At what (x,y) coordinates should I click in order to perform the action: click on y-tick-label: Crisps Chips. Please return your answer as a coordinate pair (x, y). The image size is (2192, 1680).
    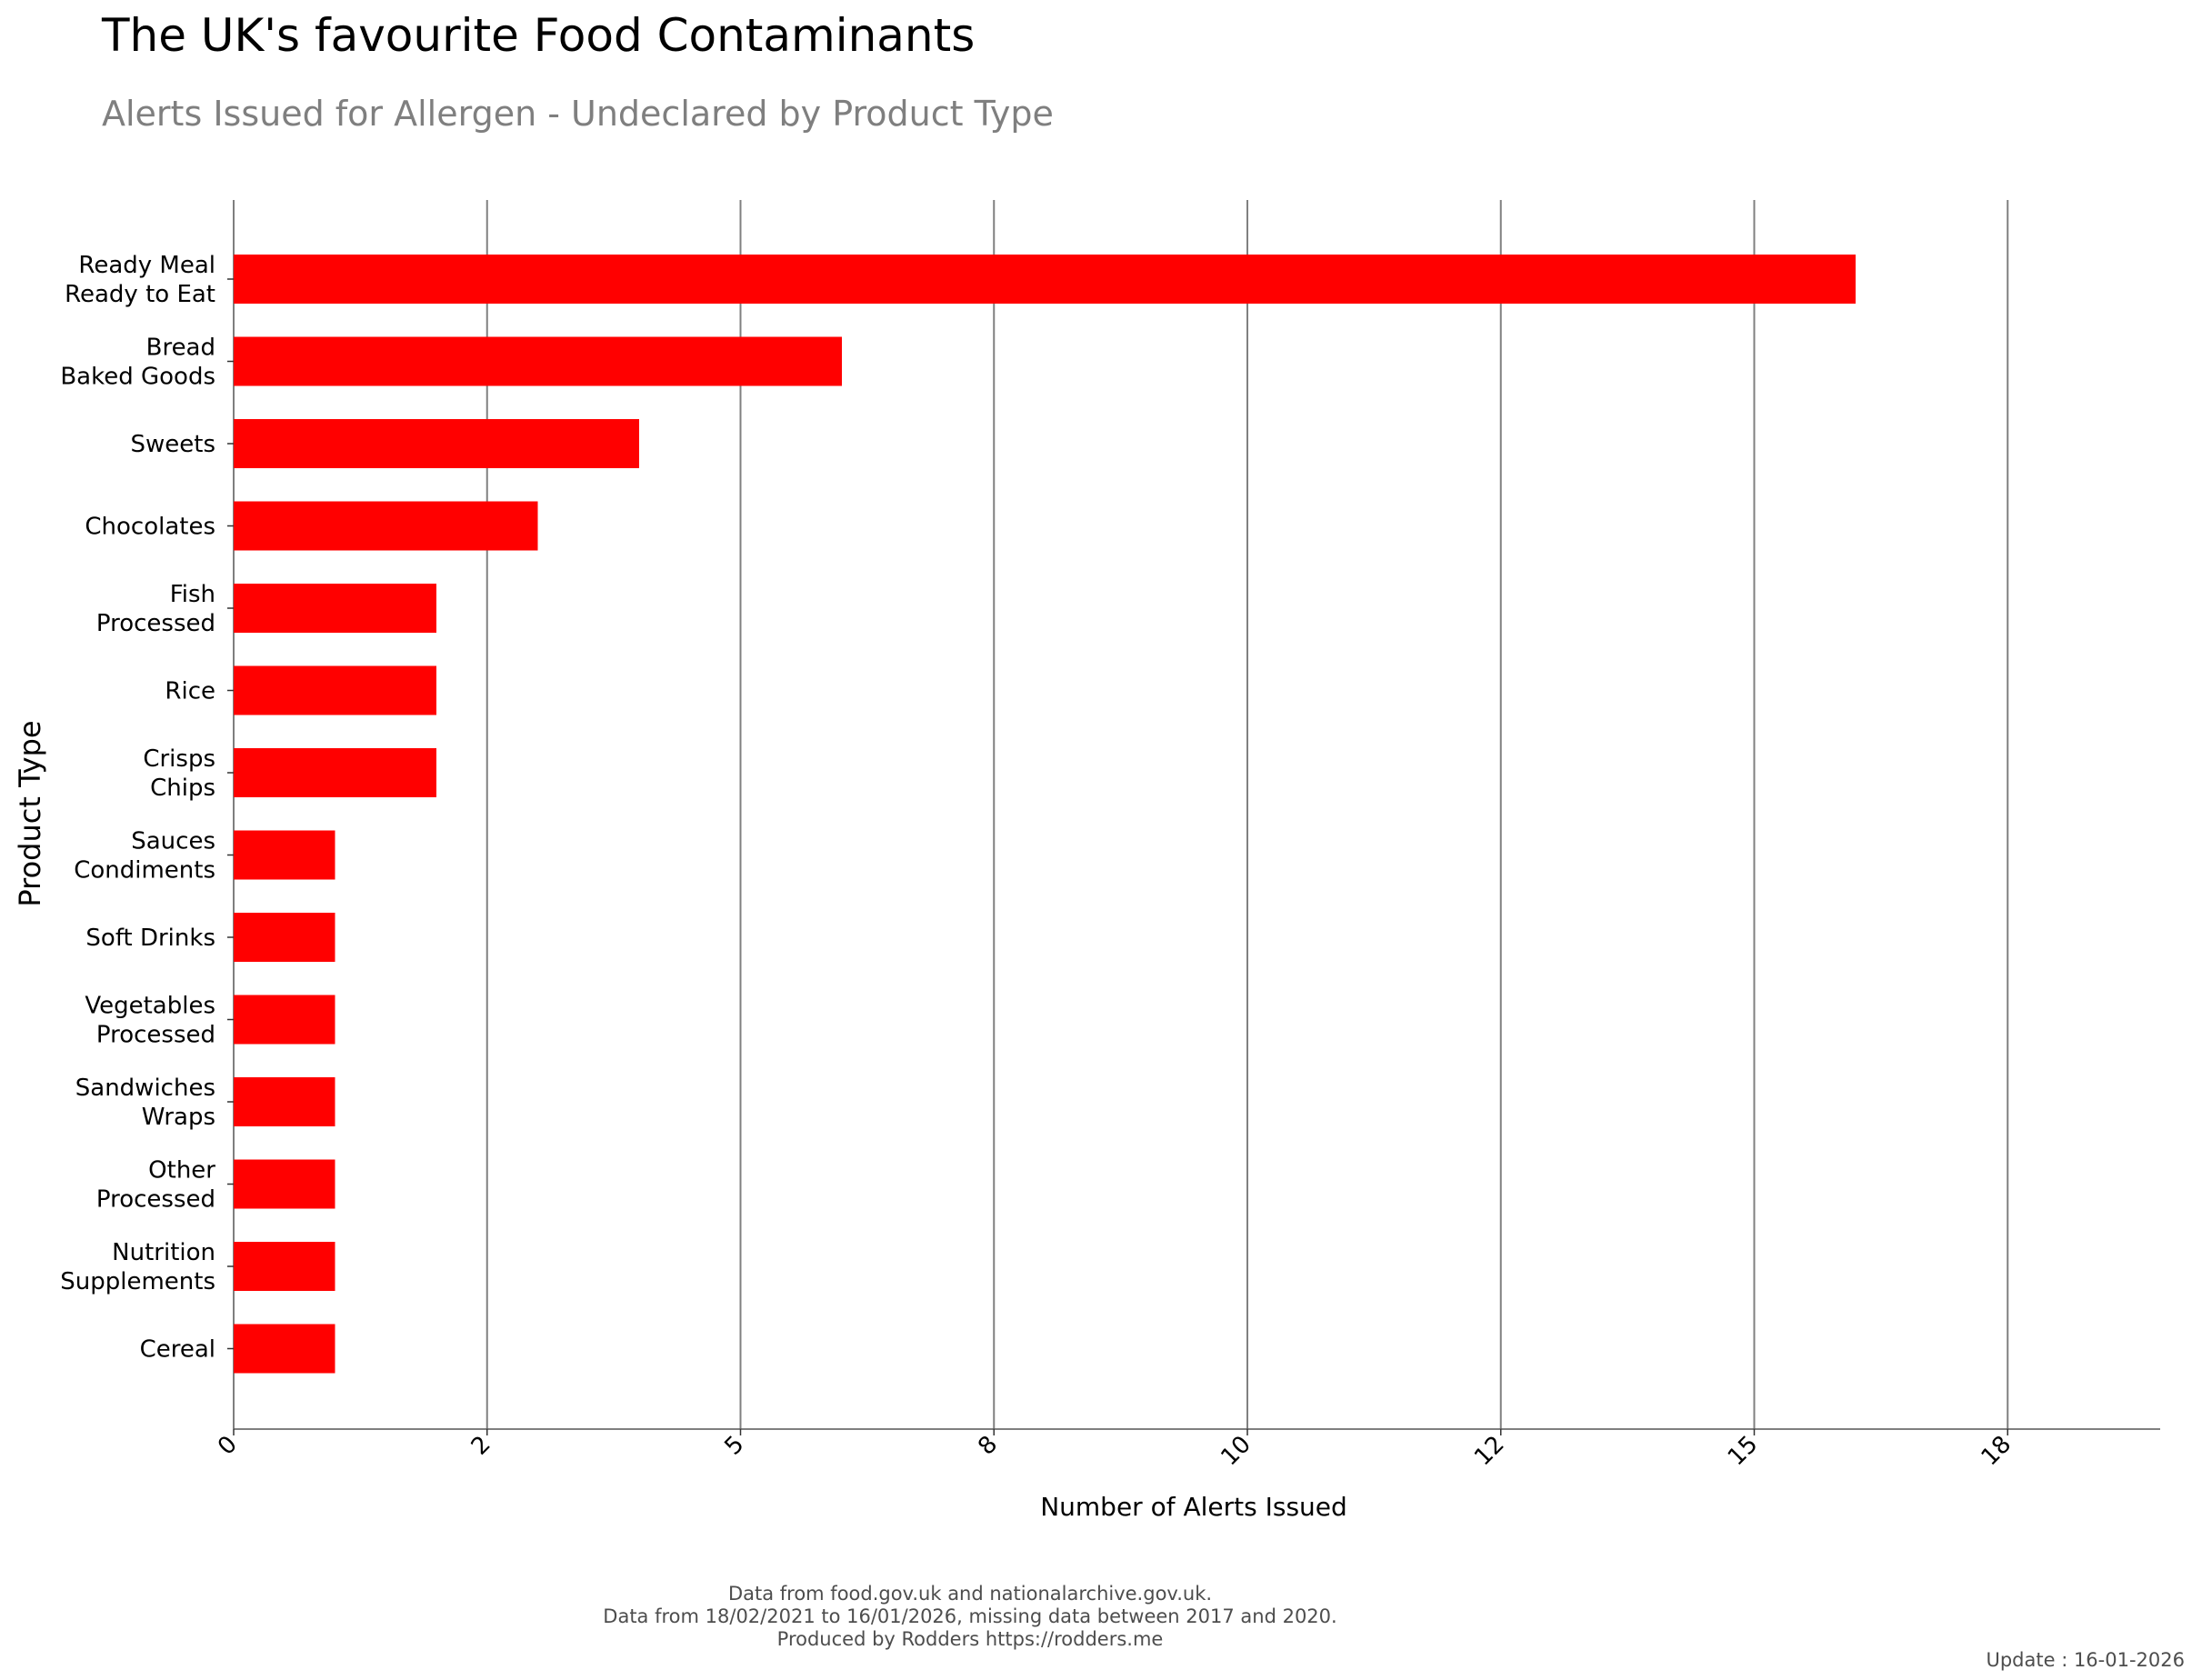
    Looking at the image, I should click on (179, 773).